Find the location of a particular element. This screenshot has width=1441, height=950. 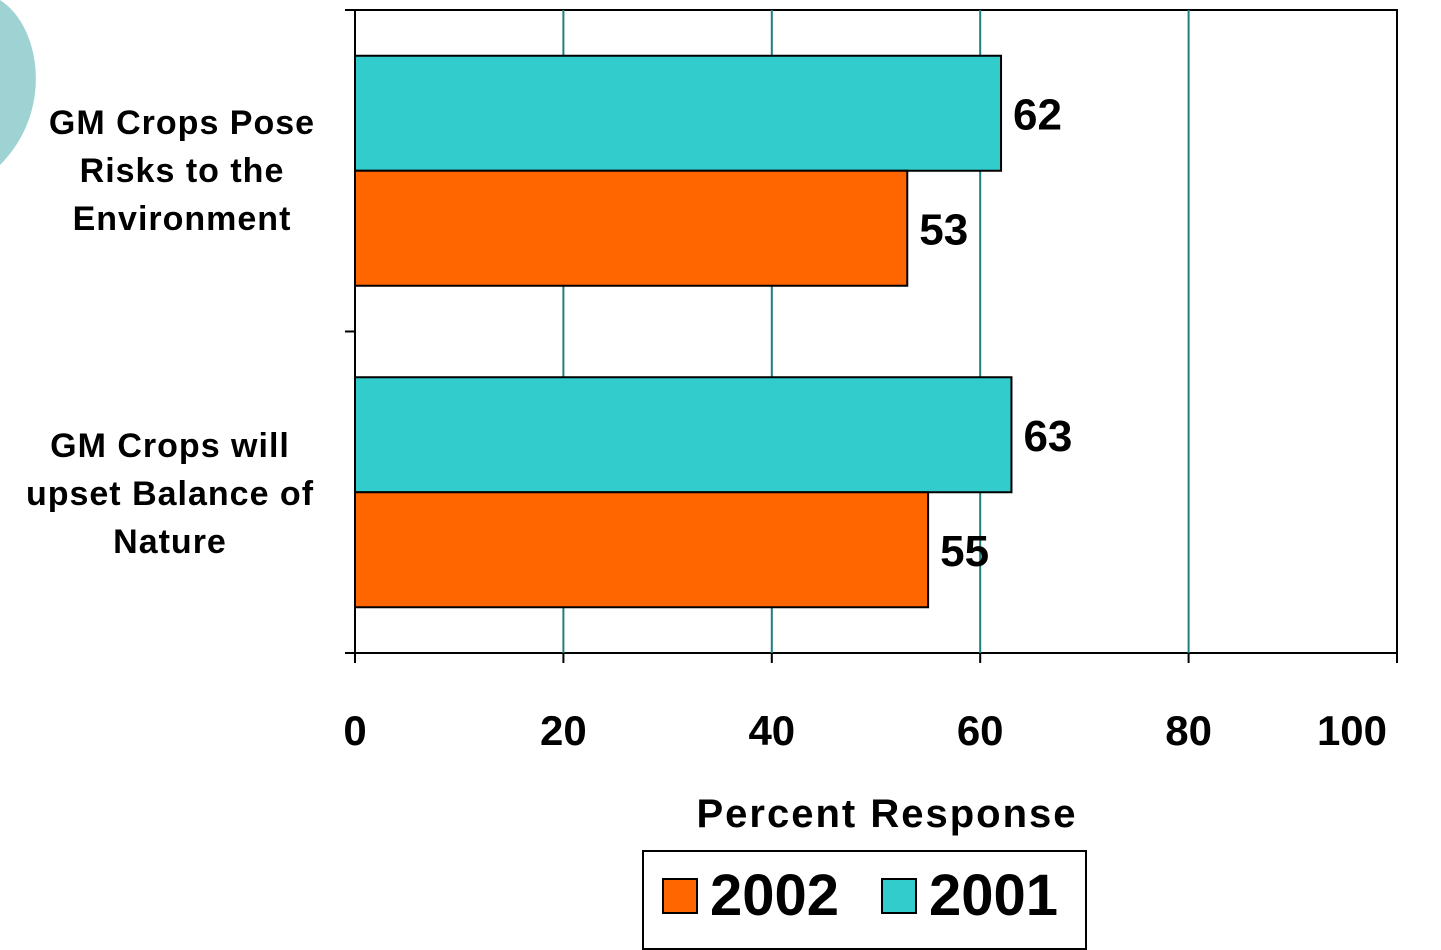

value-label-2002-1: 53 is located at coordinates (943, 229).